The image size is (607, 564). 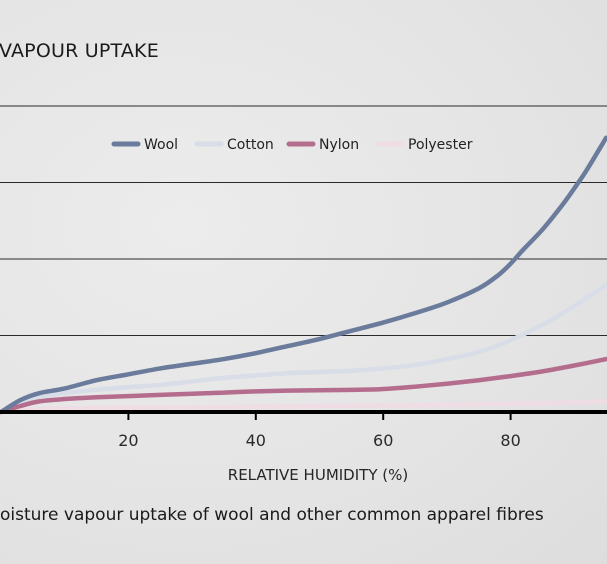 I want to click on legend: Wool Cotton Nylon Polyester, so click(x=292, y=145).